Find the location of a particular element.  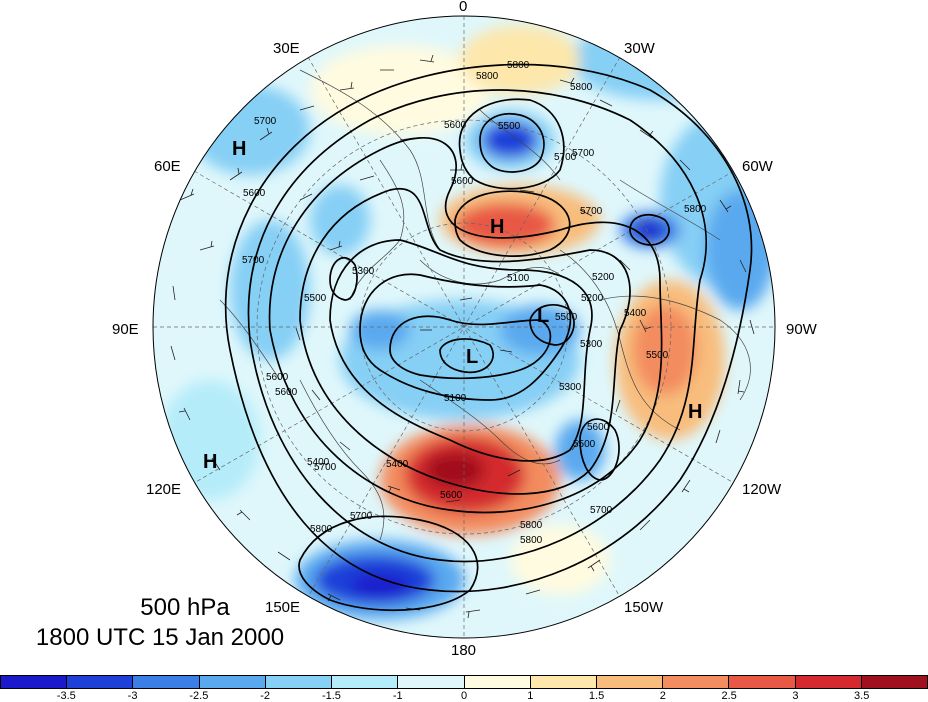

colorbar-tick-label: -2.5 is located at coordinates (199, 696).